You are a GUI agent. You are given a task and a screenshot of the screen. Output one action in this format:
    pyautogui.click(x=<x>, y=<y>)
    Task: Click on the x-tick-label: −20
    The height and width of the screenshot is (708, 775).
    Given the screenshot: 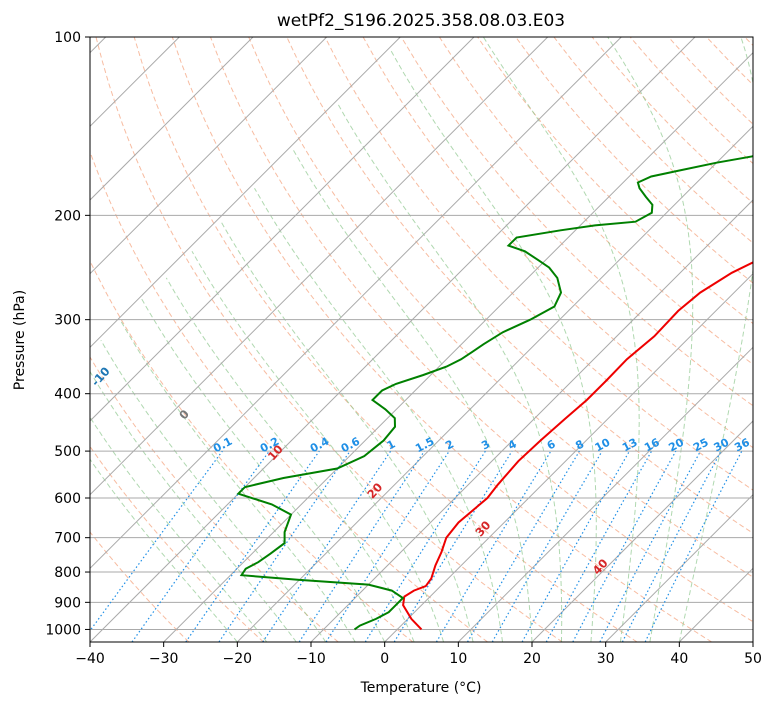 What is the action you would take?
    pyautogui.click(x=238, y=659)
    